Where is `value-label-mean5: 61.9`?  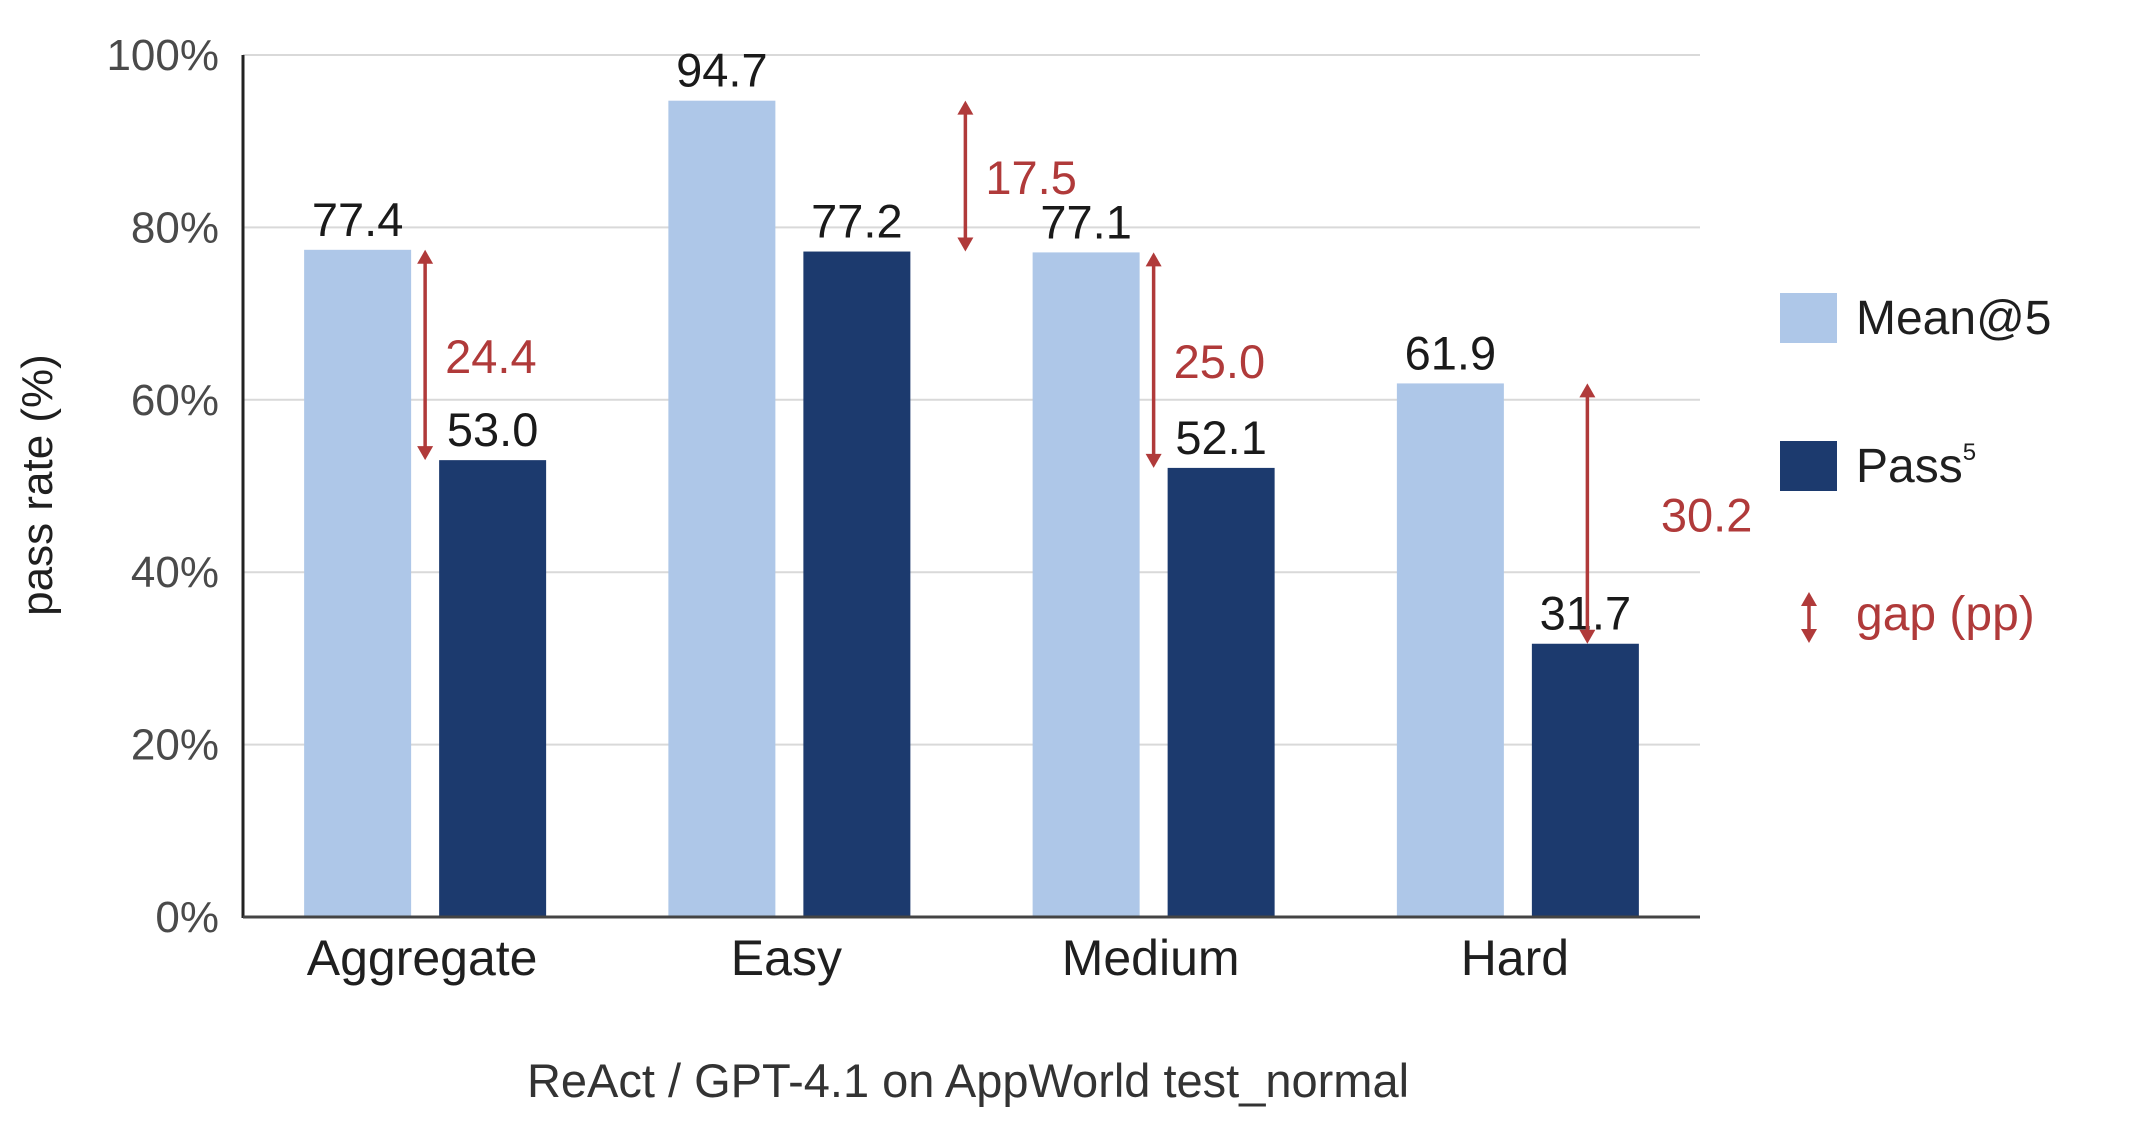 value-label-mean5: 61.9 is located at coordinates (1450, 352).